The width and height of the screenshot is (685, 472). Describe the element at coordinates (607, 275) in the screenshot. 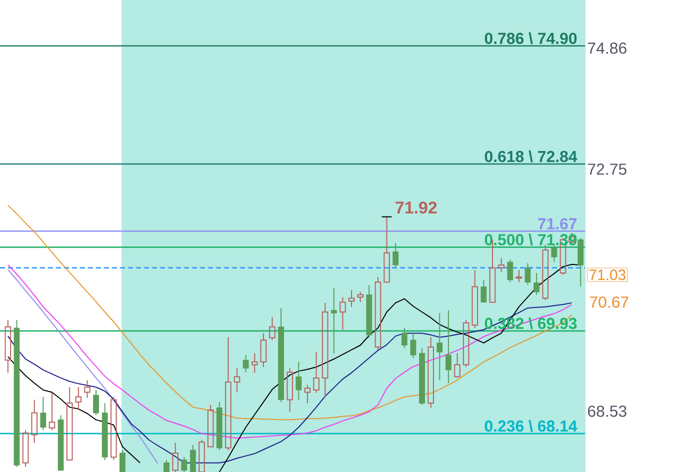

I see `ref-line-label: 71.03` at that location.